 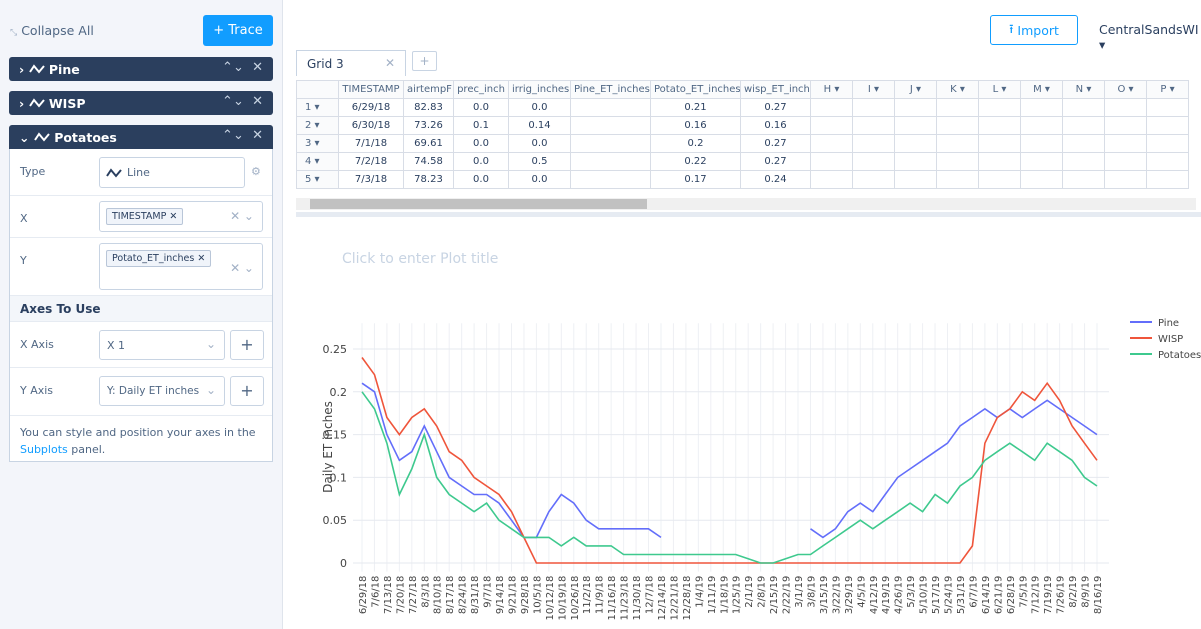 I want to click on help-link: Subplots, so click(x=44, y=449).